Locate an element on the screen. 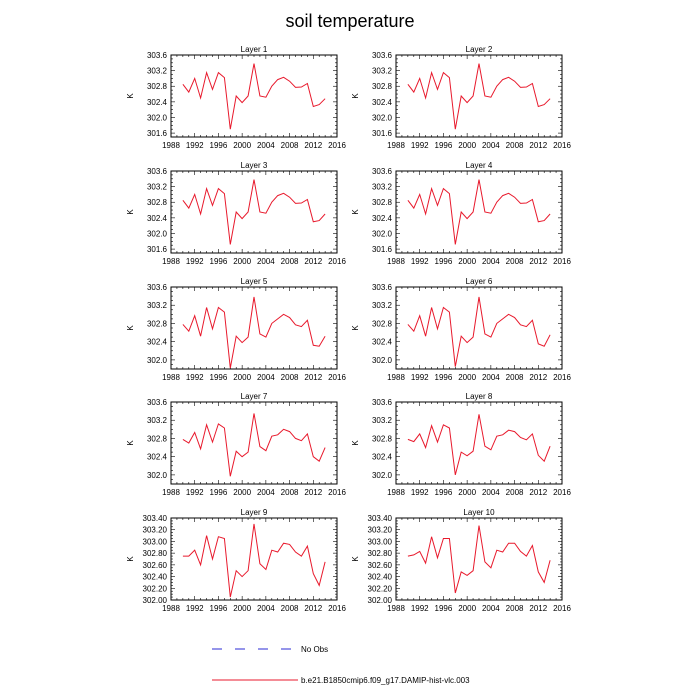 Image resolution: width=700 pixels, height=700 pixels. y-tick-label: 303.40 is located at coordinates (155, 518).